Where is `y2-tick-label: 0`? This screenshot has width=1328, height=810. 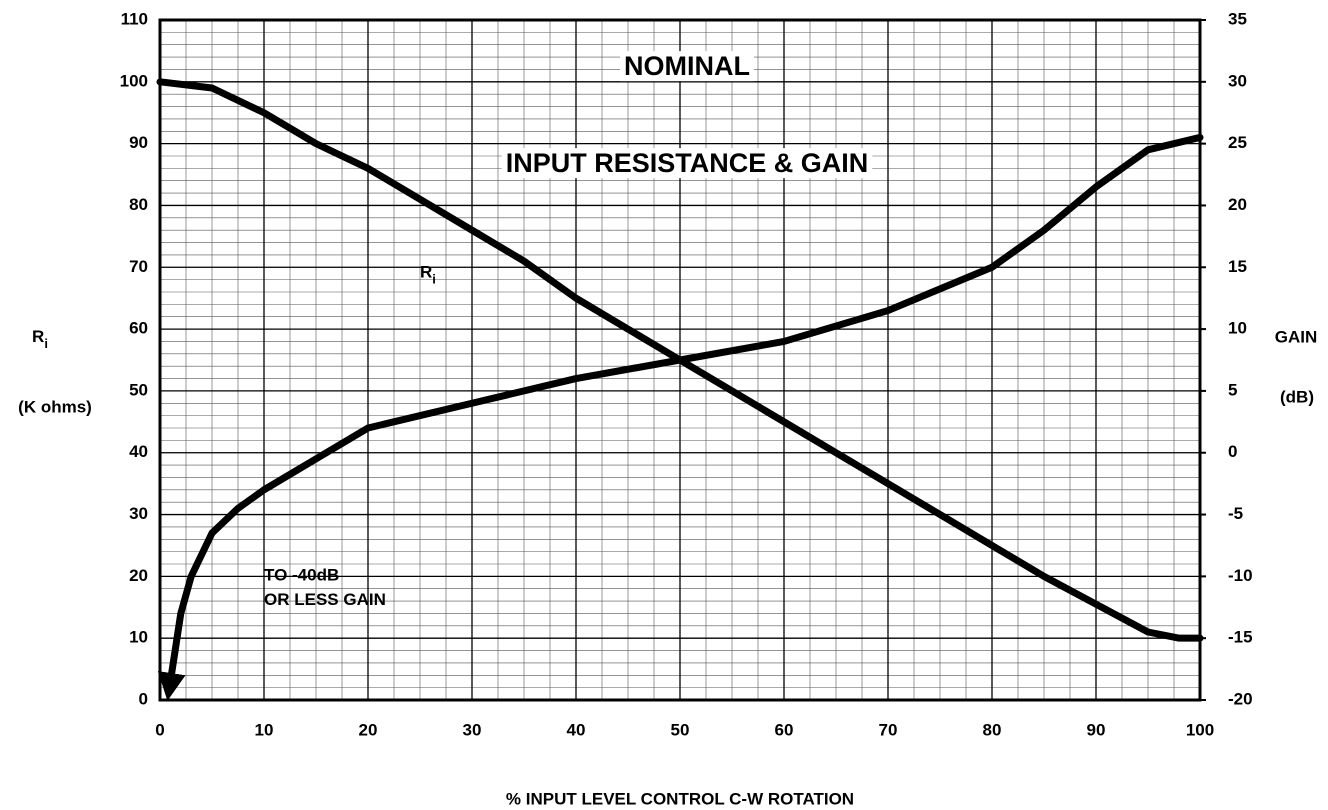
y2-tick-label: 0 is located at coordinates (1232, 451).